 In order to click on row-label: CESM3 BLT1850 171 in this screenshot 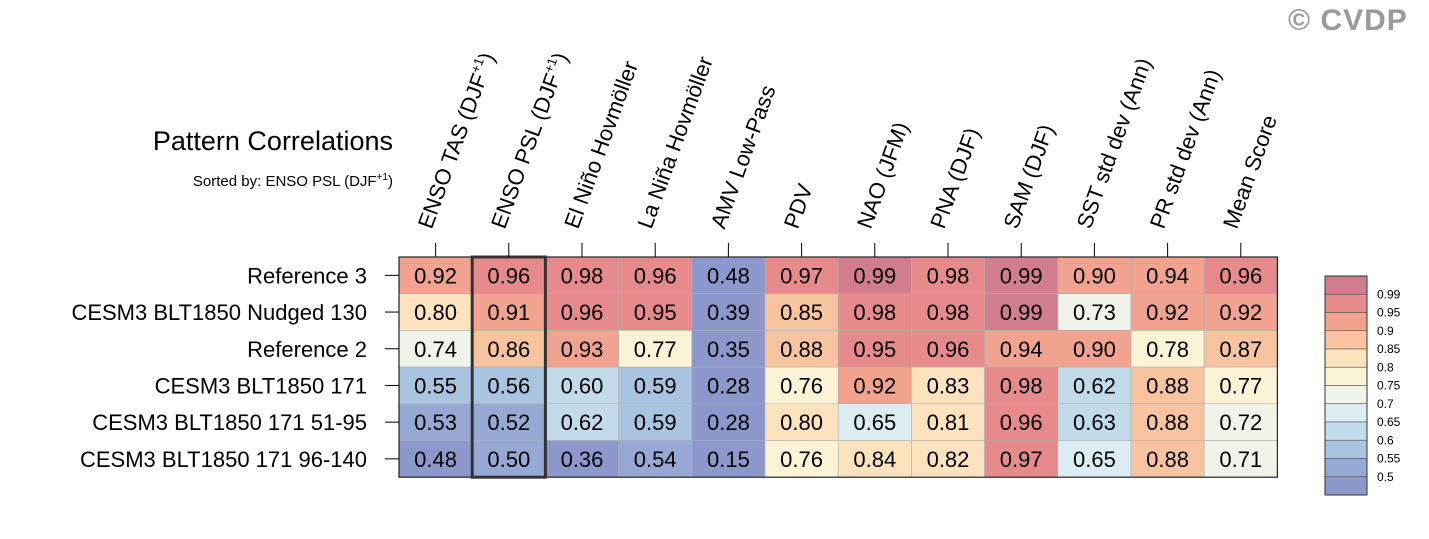, I will do `click(261, 385)`.